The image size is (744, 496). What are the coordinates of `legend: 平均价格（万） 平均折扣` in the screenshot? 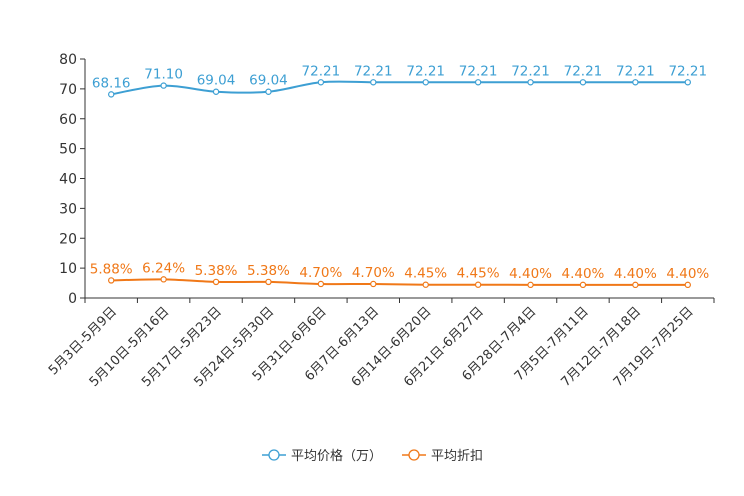 It's located at (372, 456).